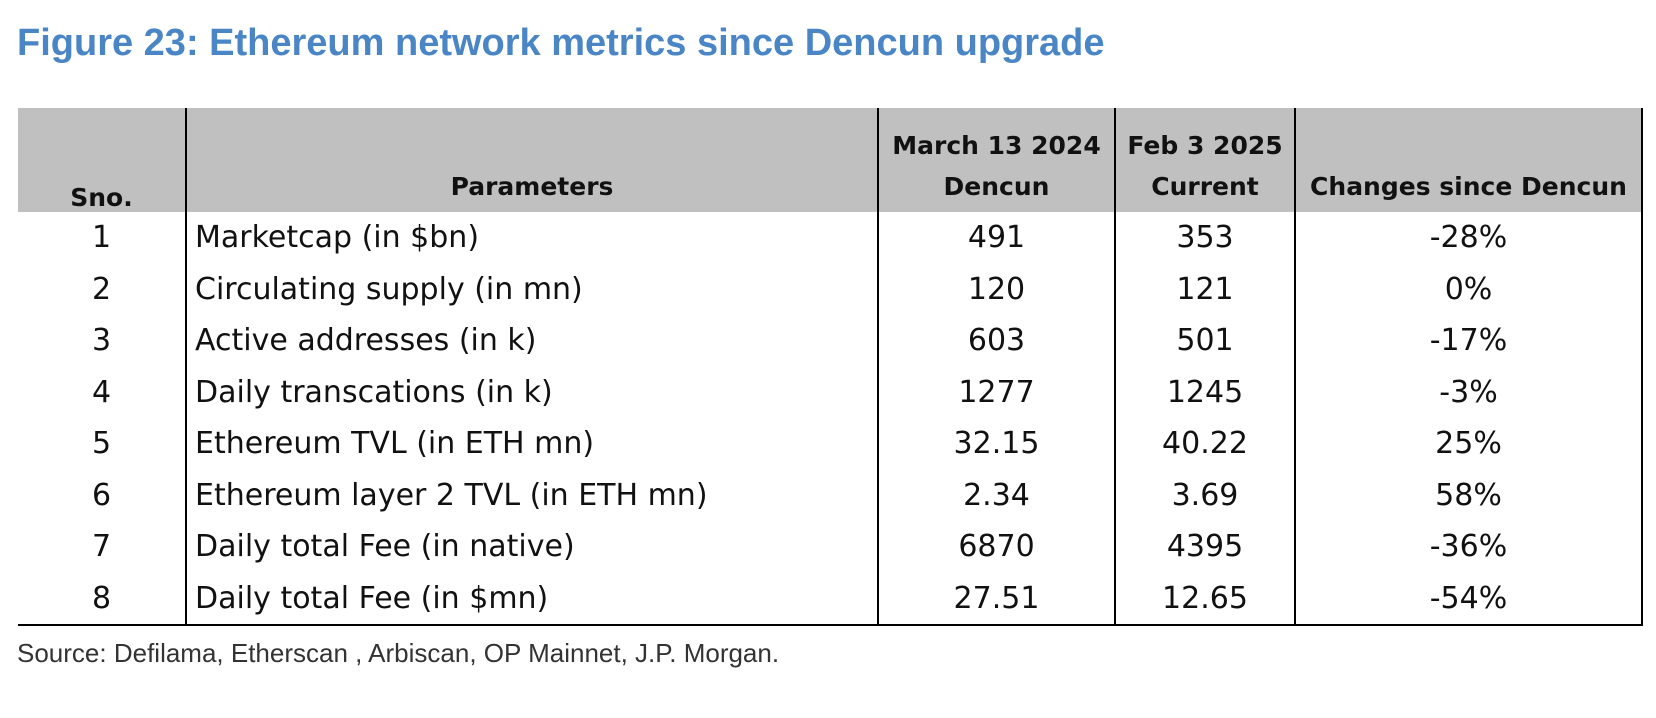  I want to click on cell-sno: 8, so click(102, 599).